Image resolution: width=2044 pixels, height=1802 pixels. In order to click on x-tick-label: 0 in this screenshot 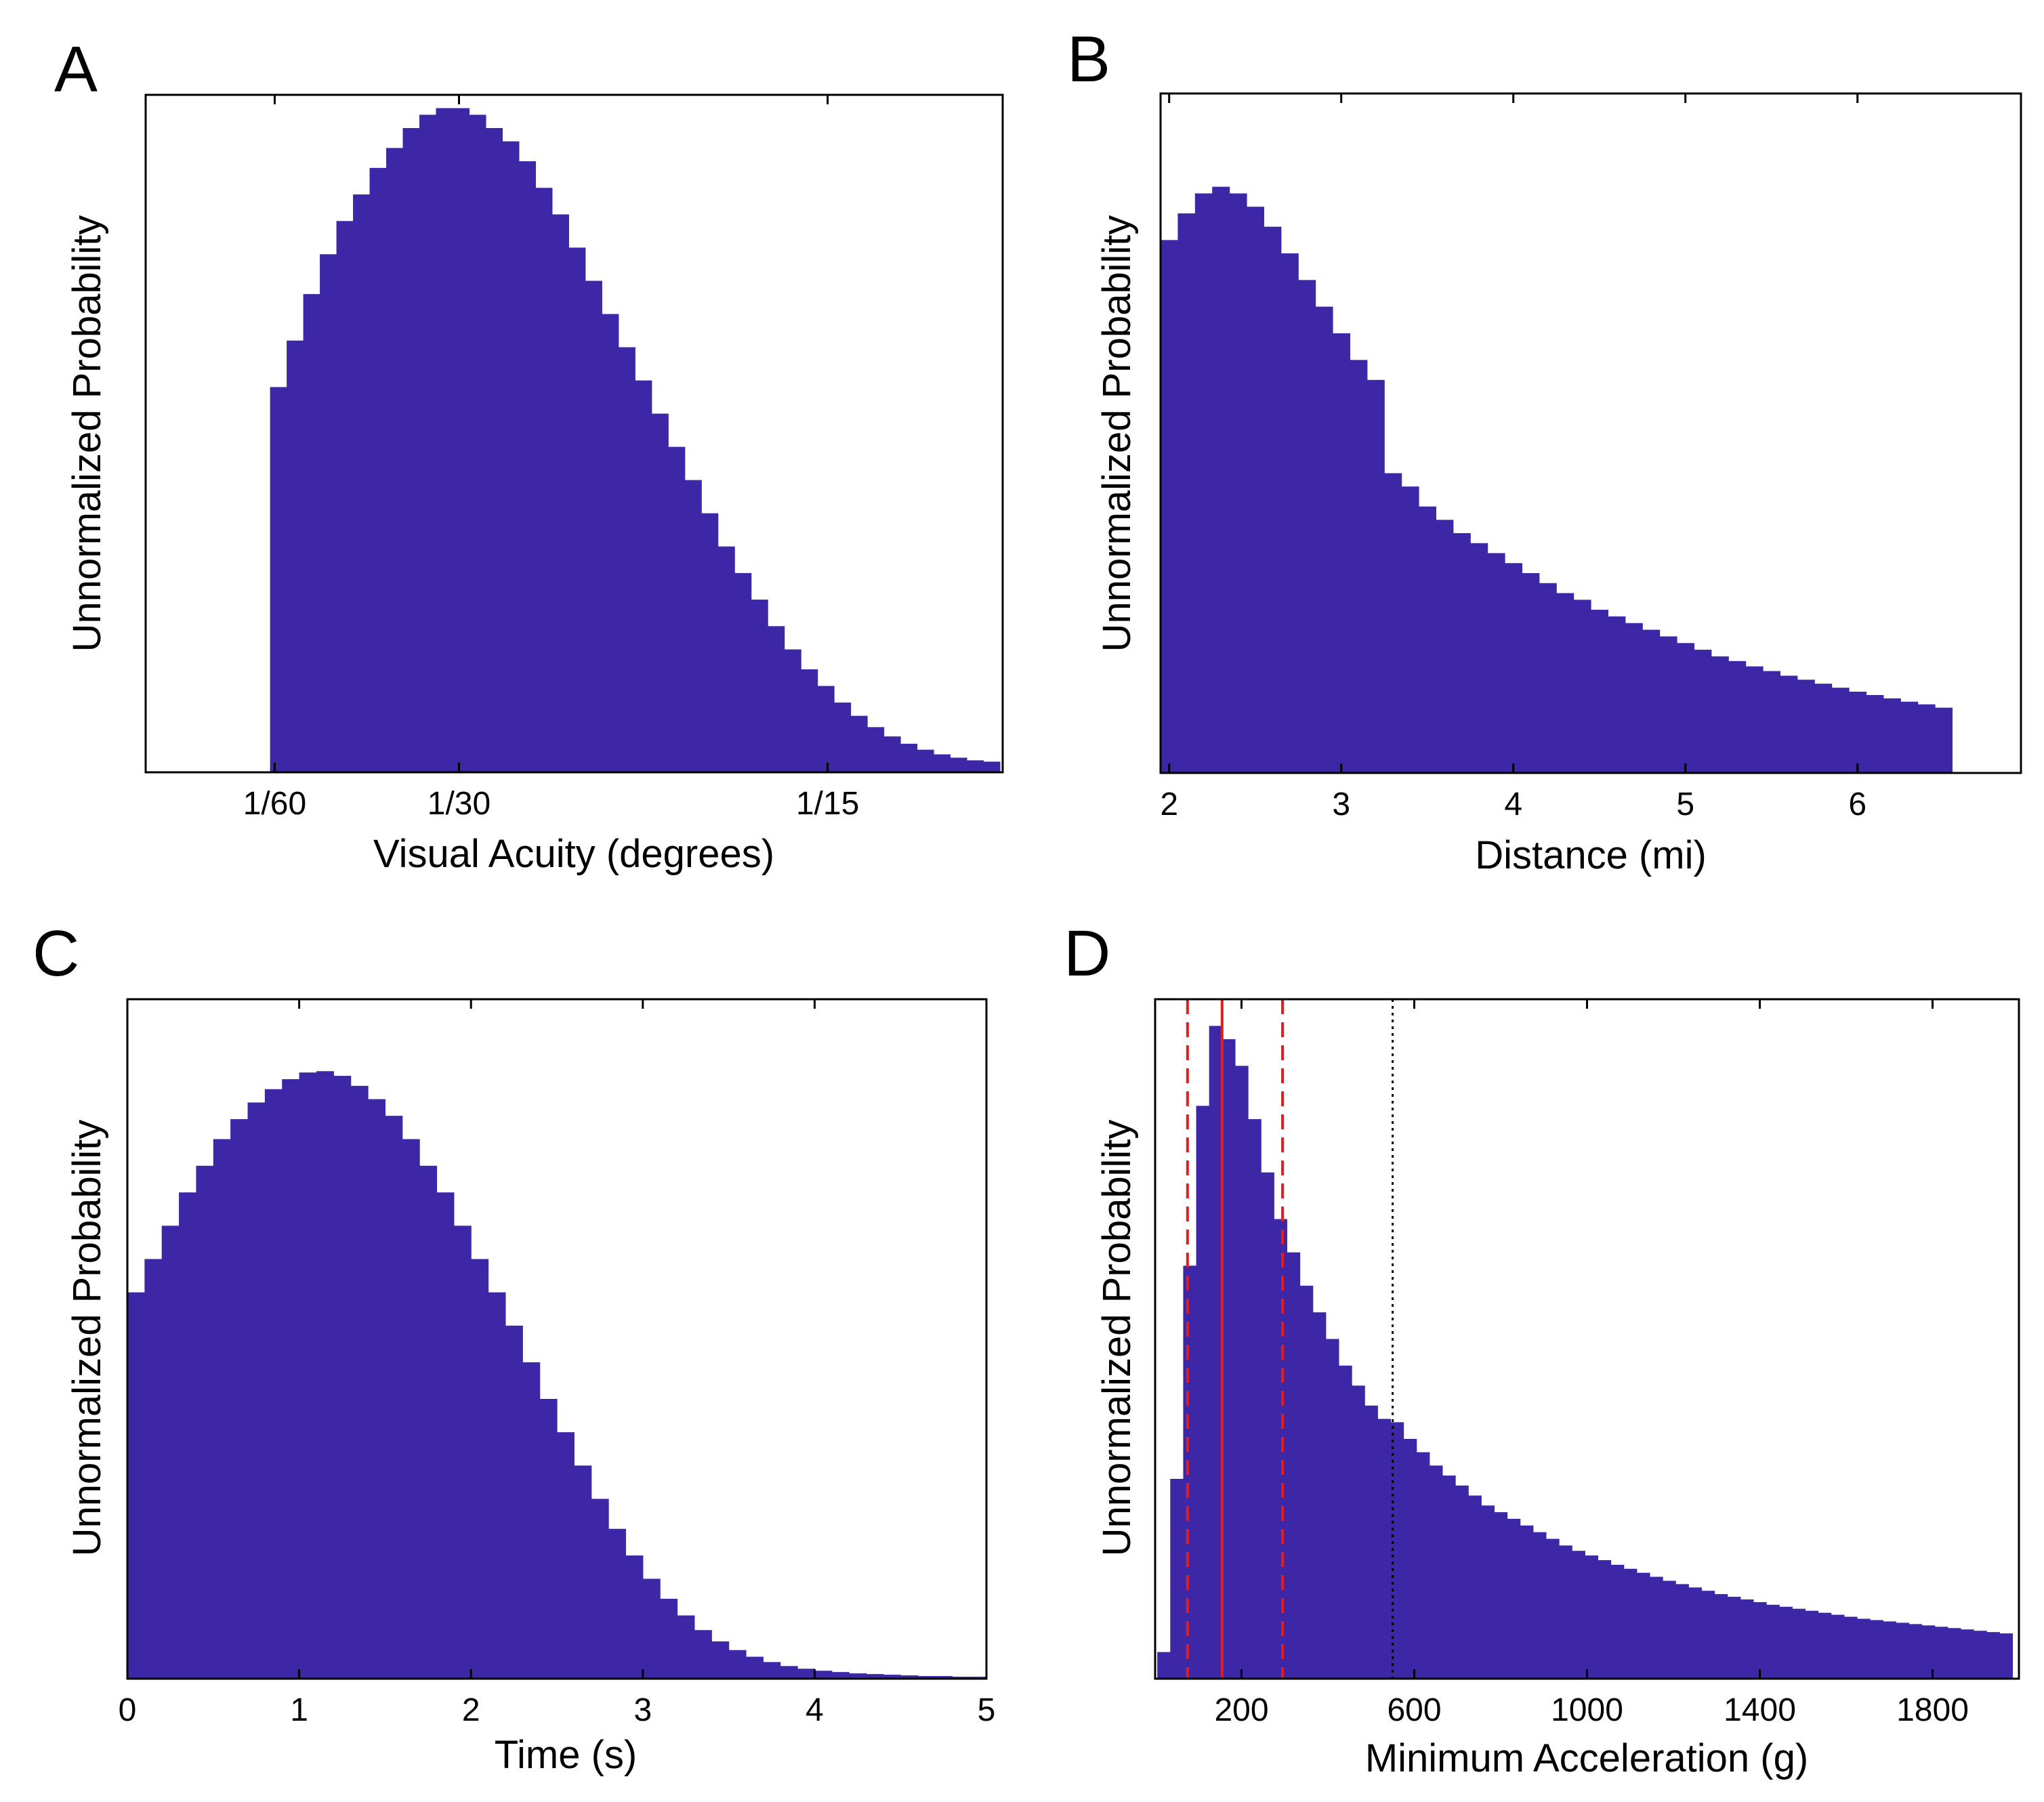, I will do `click(128, 1710)`.